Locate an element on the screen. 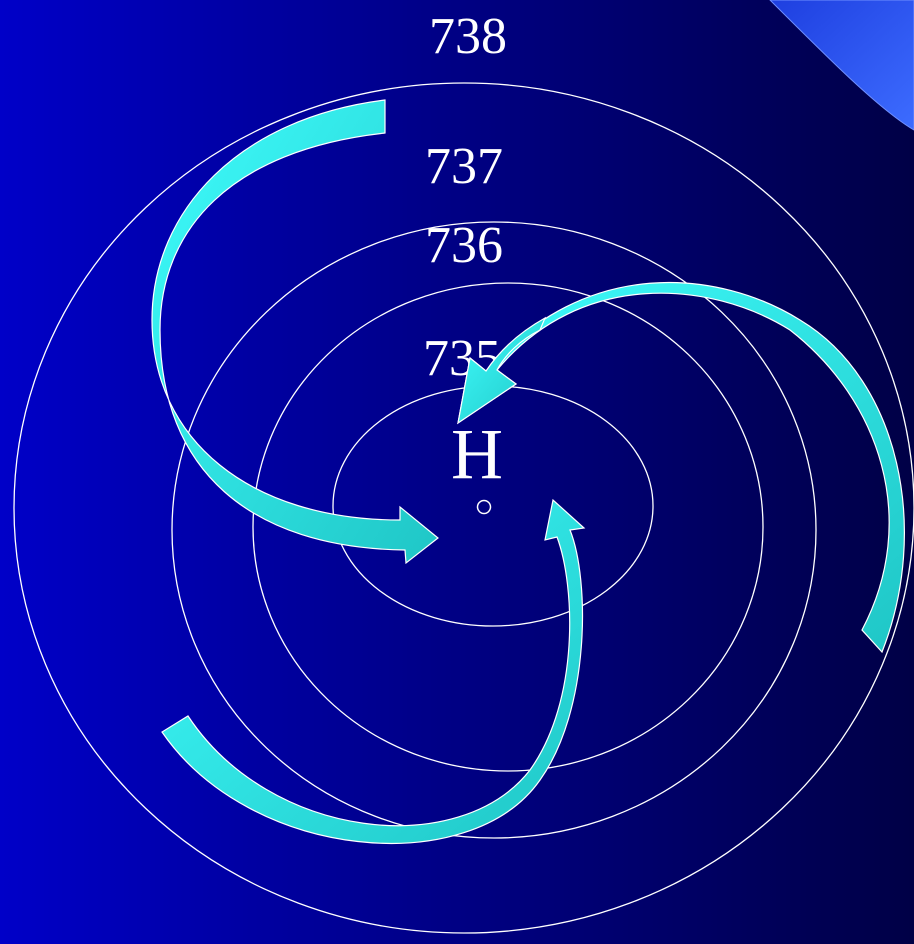  corner-curl-decoration is located at coordinates (841, 65).